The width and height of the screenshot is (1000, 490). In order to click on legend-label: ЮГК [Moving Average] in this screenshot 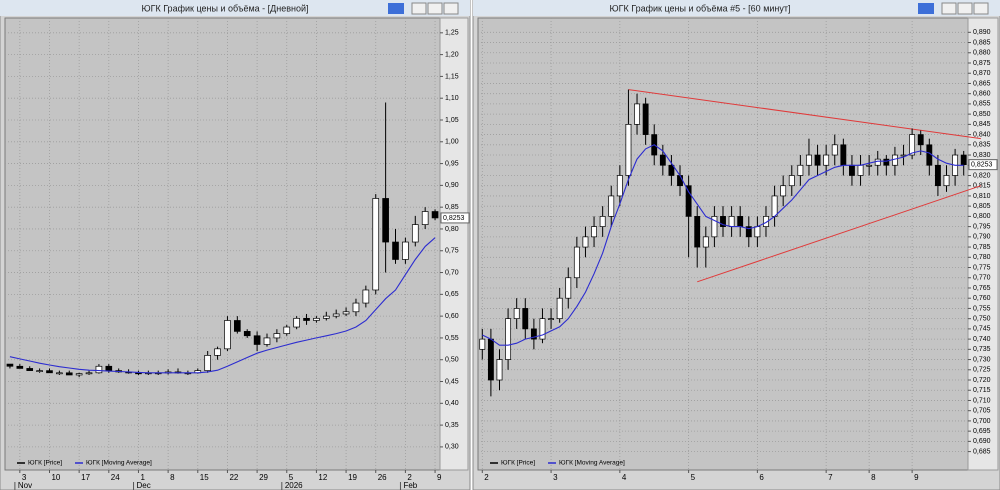, I will do `click(119, 463)`.